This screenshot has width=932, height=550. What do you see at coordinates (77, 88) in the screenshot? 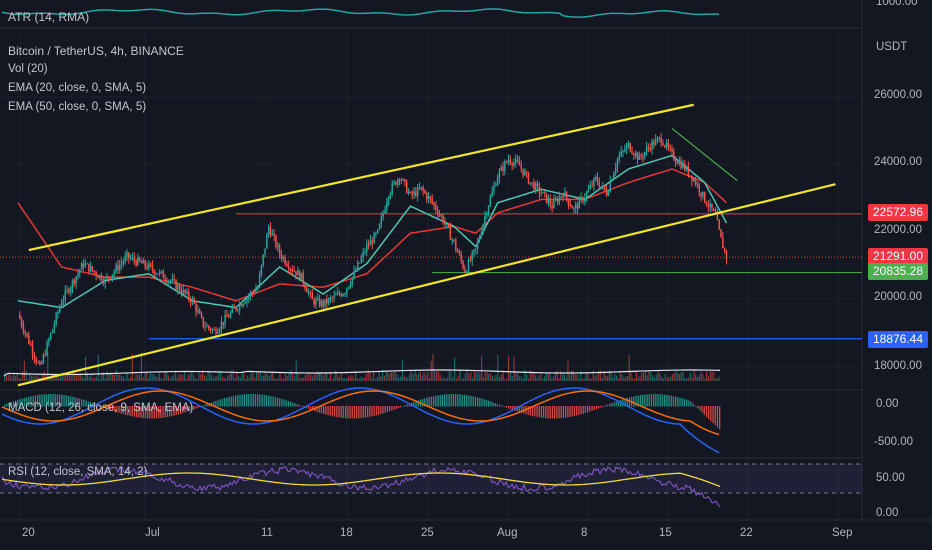
I see `ema20-label: EMA (20, close, 0, SMA, 5)` at bounding box center [77, 88].